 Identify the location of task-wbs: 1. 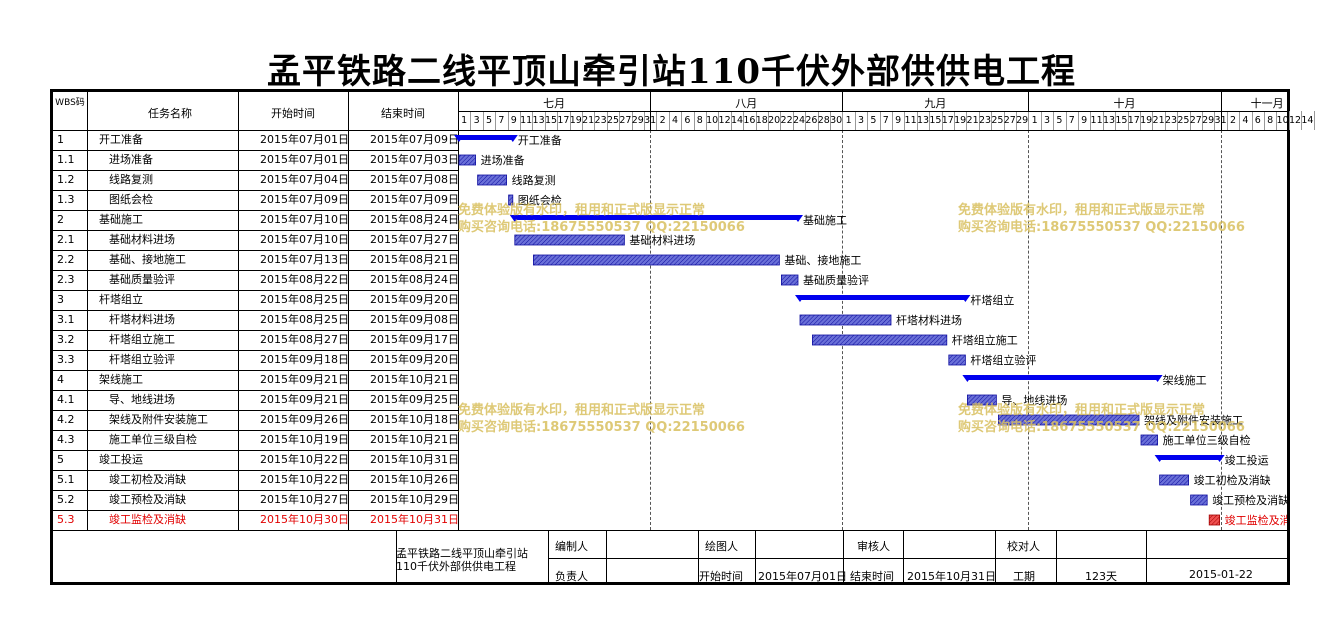
(60, 139).